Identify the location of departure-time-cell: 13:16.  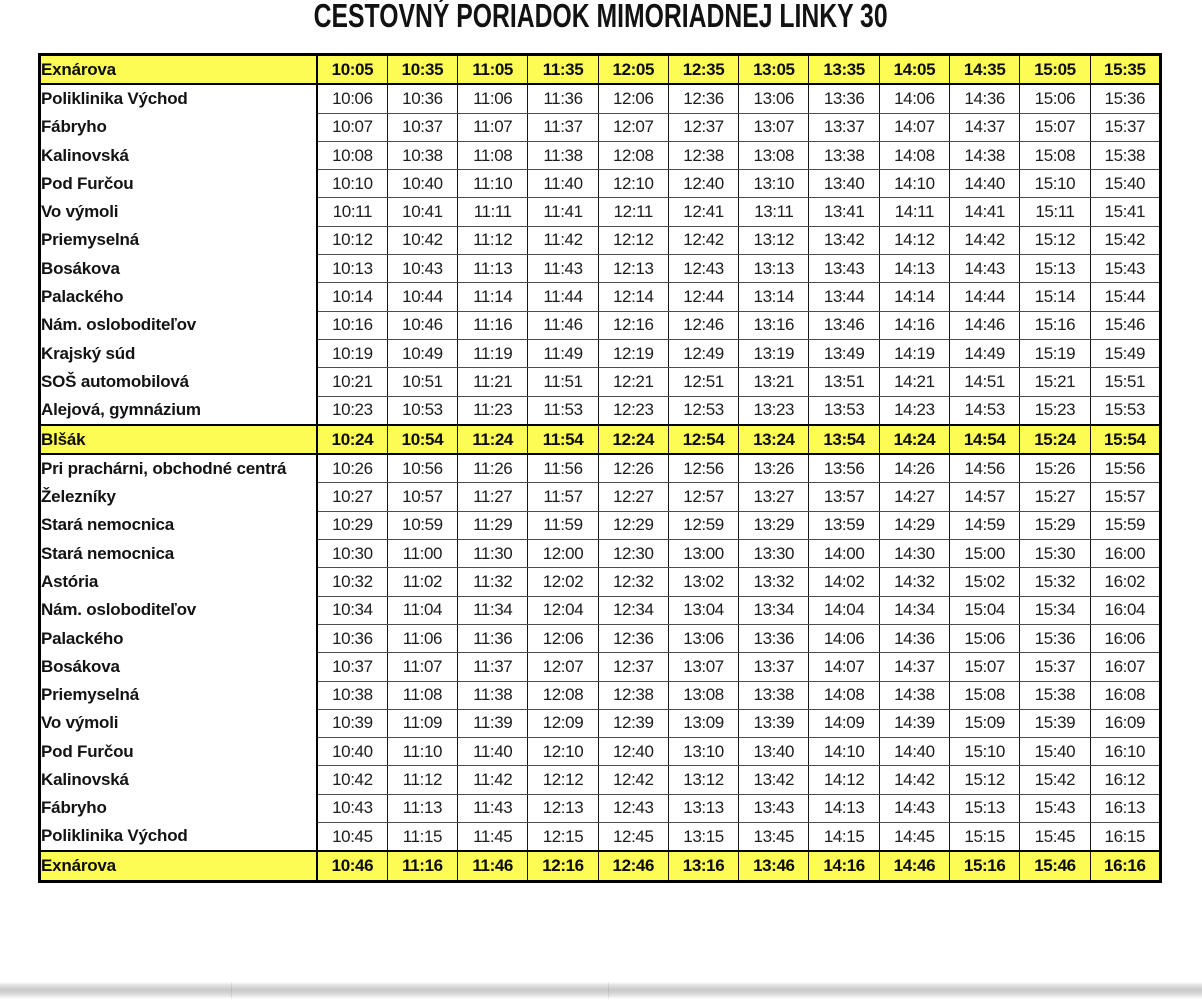
(774, 325).